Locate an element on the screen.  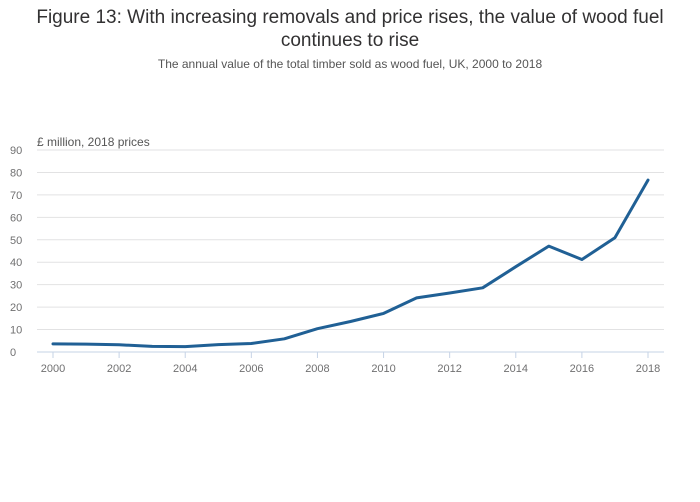
y-tick-label: 60 is located at coordinates (16, 218).